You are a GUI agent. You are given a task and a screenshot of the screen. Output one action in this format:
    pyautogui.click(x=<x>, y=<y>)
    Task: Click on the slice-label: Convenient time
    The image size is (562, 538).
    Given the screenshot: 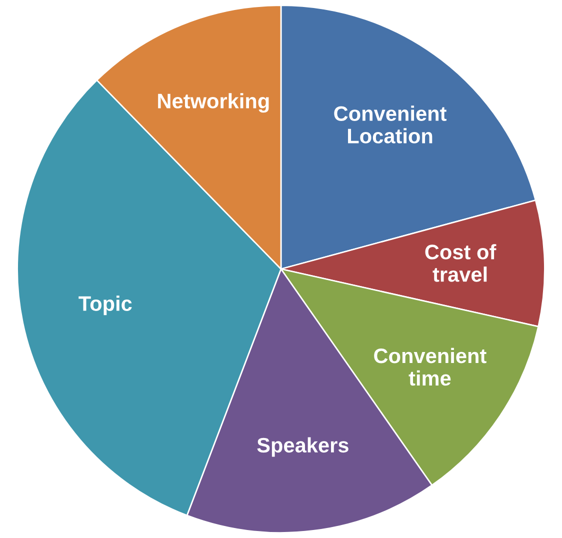 What is the action you would take?
    pyautogui.click(x=430, y=367)
    